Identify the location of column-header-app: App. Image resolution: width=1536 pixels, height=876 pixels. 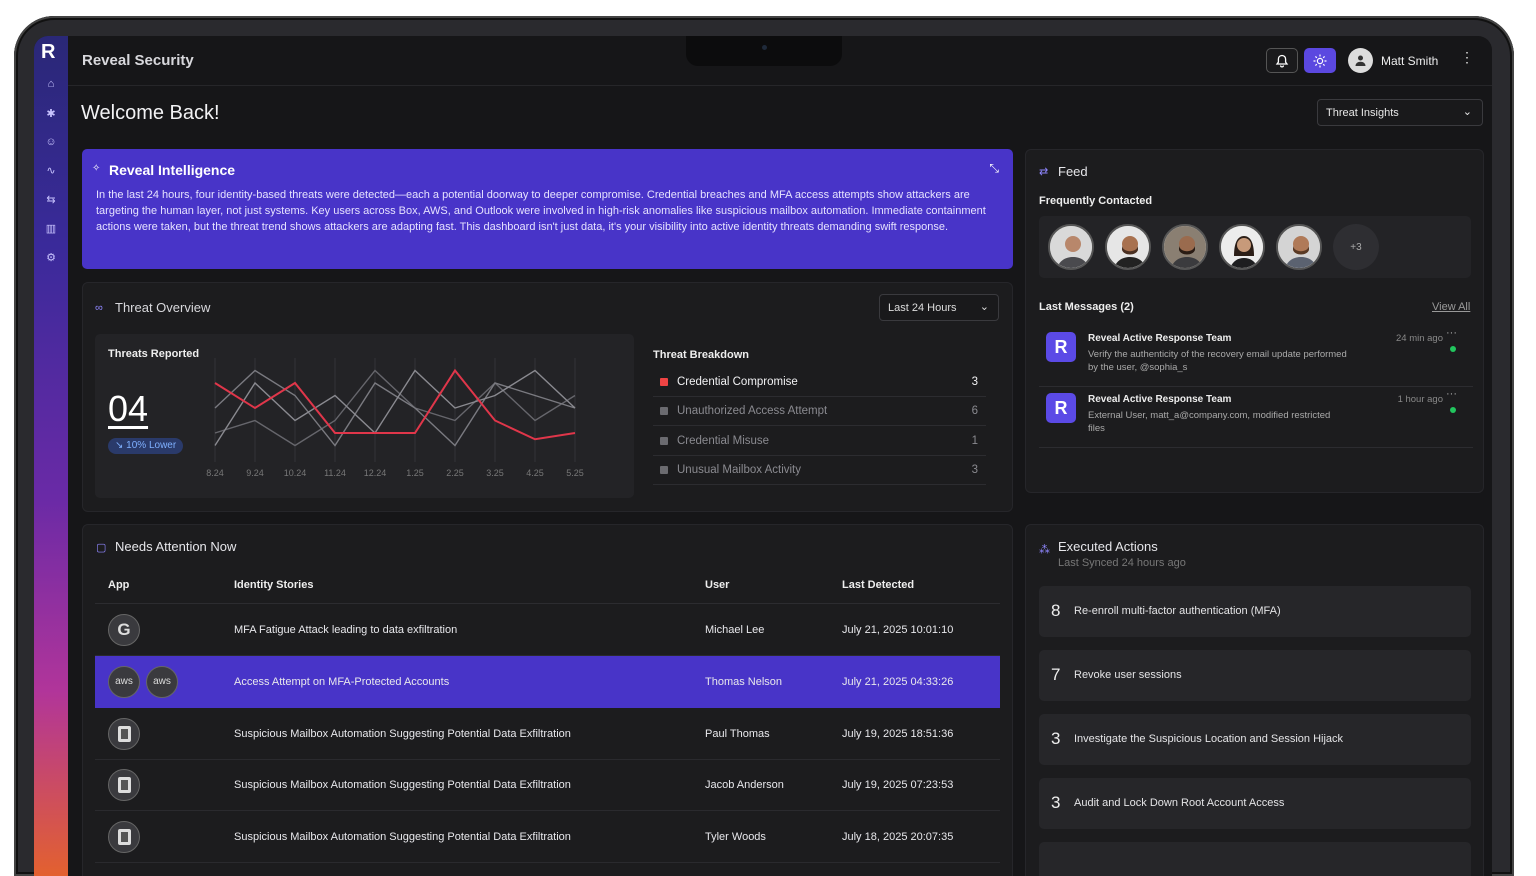
(119, 585).